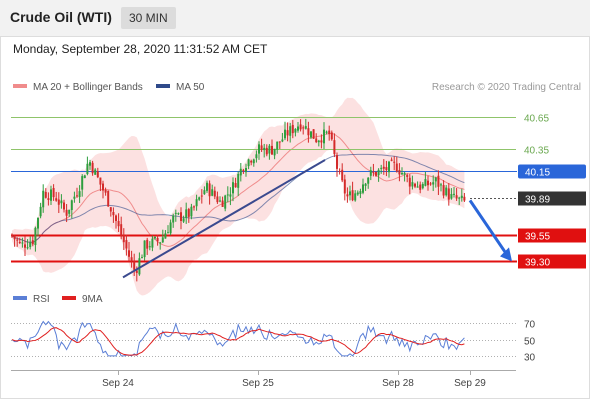 The width and height of the screenshot is (590, 400). I want to click on price-level-labels: 40.65 40.35 40.15 39.89 39.55 39.30, so click(552, 191).